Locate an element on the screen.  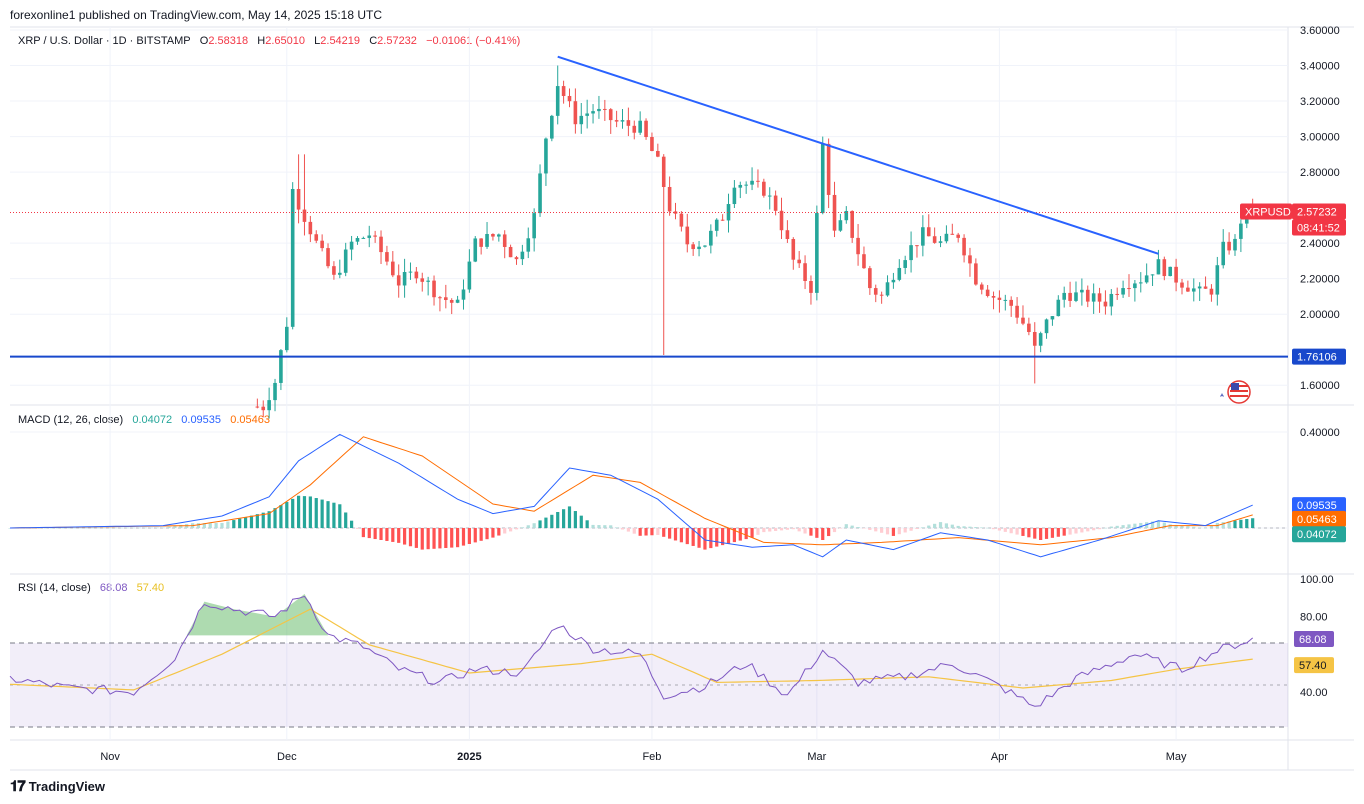
tradingview-logo: 𝟏𝟕 TradingView is located at coordinates (57, 786).